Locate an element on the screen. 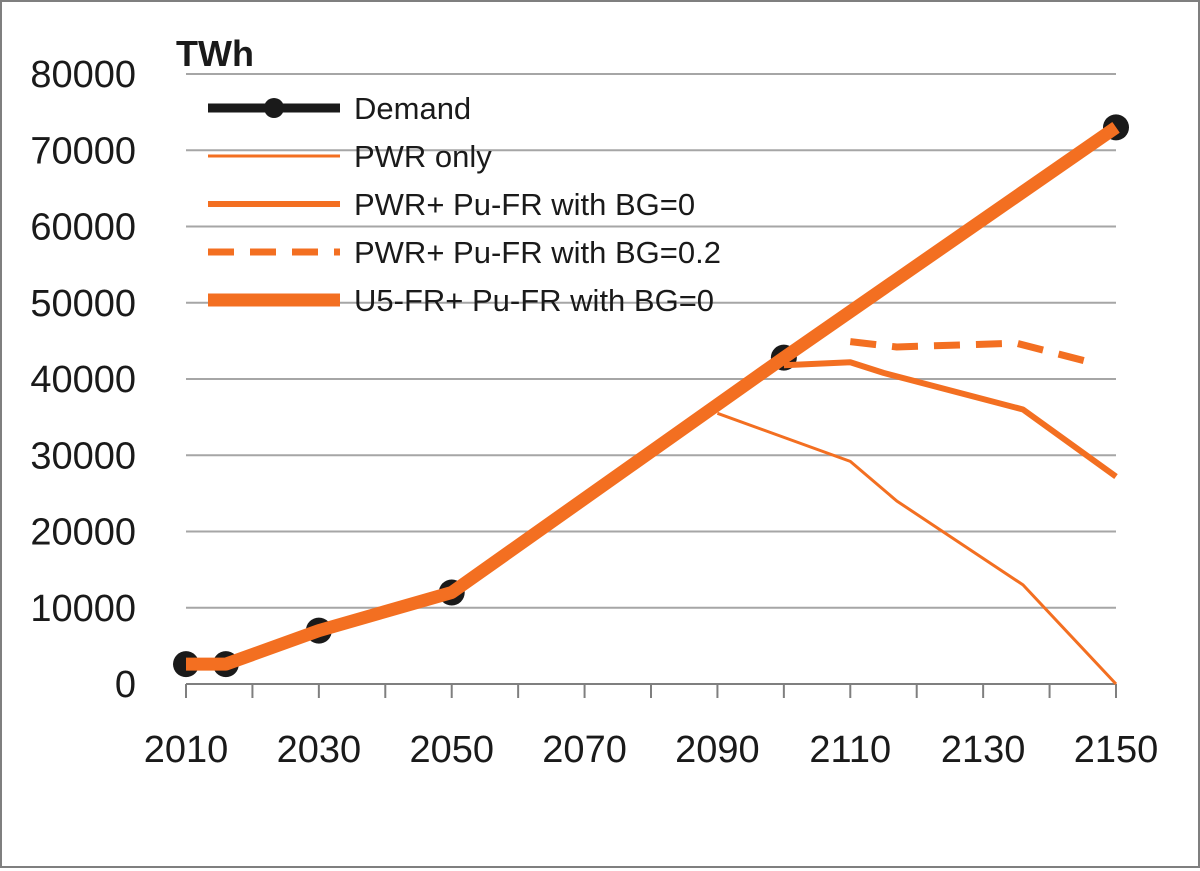 Image resolution: width=1200 pixels, height=871 pixels. x-tick-label: 2010 is located at coordinates (186, 750).